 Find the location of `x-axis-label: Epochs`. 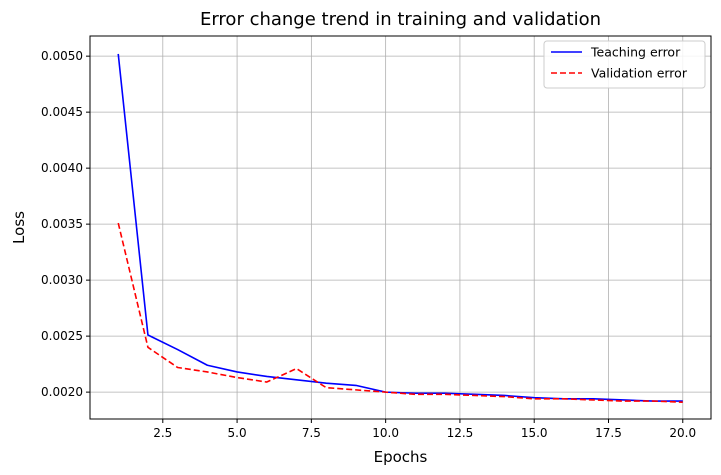

x-axis-label: Epochs is located at coordinates (401, 457).